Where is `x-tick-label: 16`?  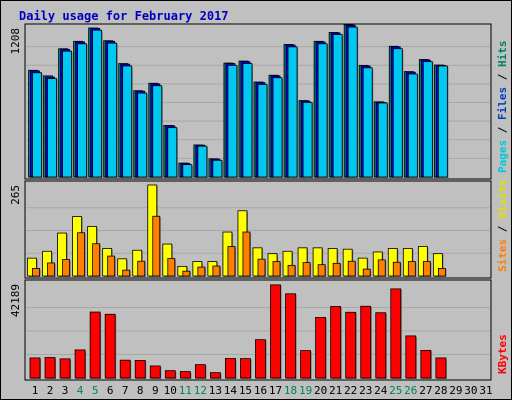
x-tick-label: 16 is located at coordinates (260, 390).